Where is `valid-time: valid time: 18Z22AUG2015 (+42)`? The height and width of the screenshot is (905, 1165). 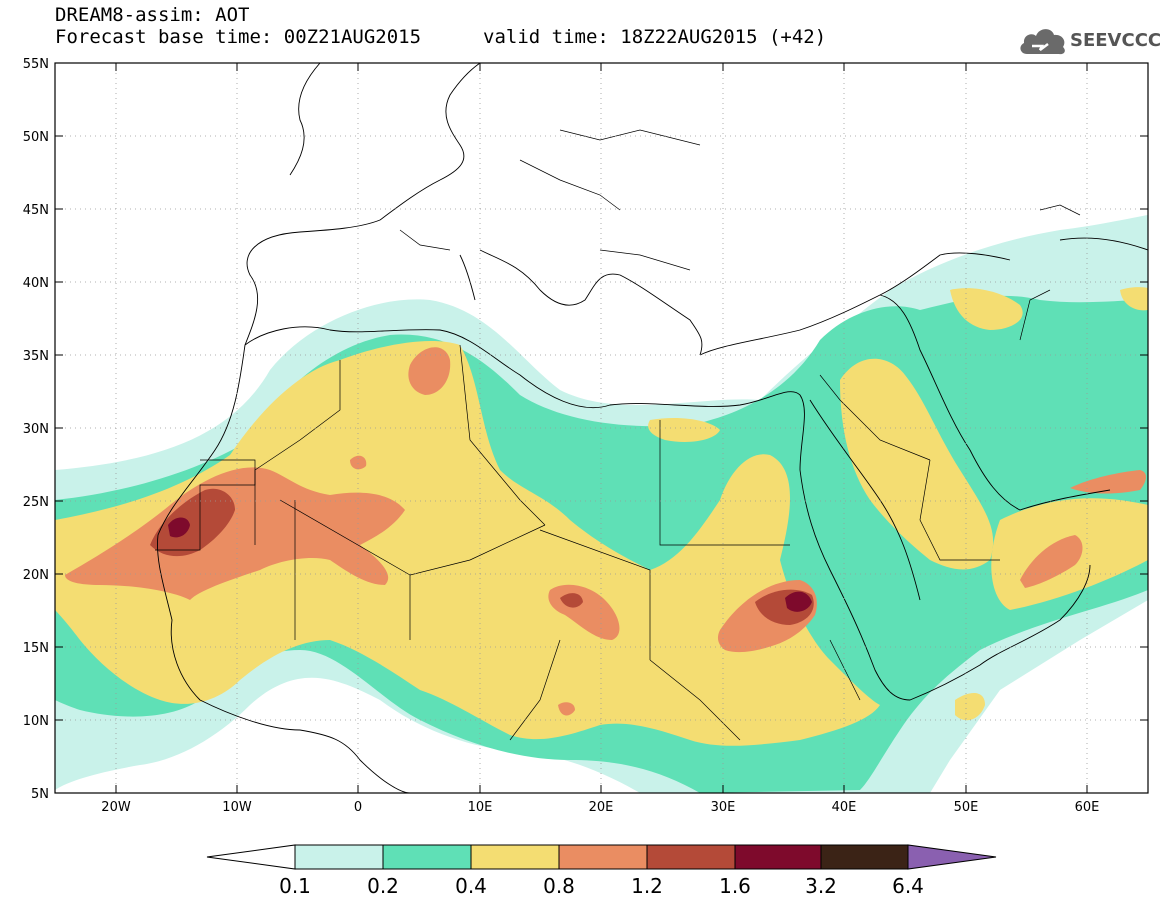
valid-time: valid time: 18Z22AUG2015 (+42) is located at coordinates (655, 37).